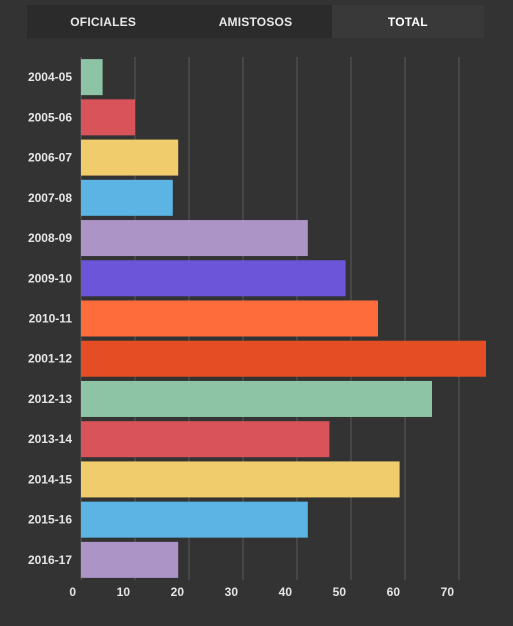 The image size is (513, 626). I want to click on y-tick-label: 2015-16, so click(50, 520).